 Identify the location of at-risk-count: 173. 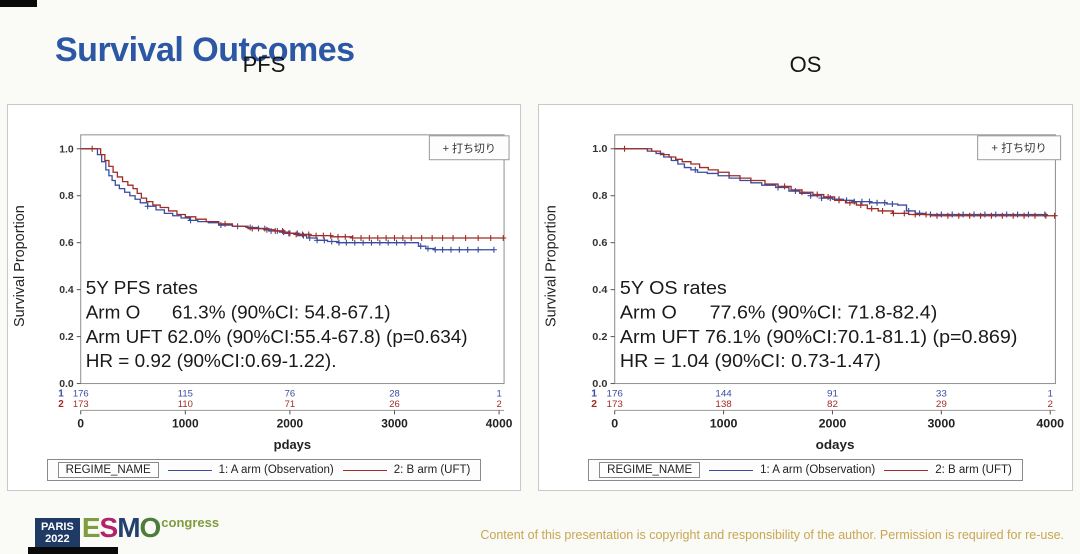
(614, 404).